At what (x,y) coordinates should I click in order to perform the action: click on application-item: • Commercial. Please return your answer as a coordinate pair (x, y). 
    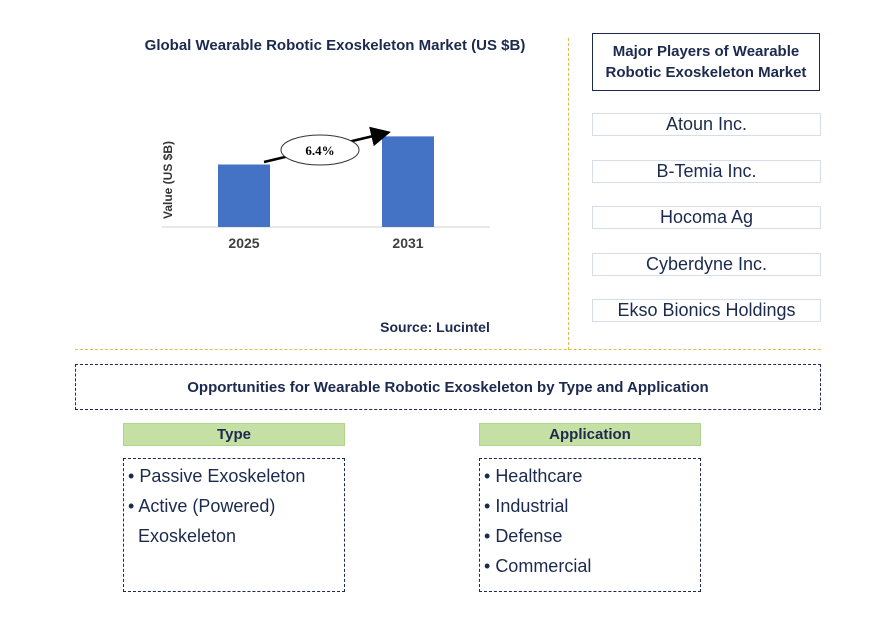
    Looking at the image, I should click on (538, 566).